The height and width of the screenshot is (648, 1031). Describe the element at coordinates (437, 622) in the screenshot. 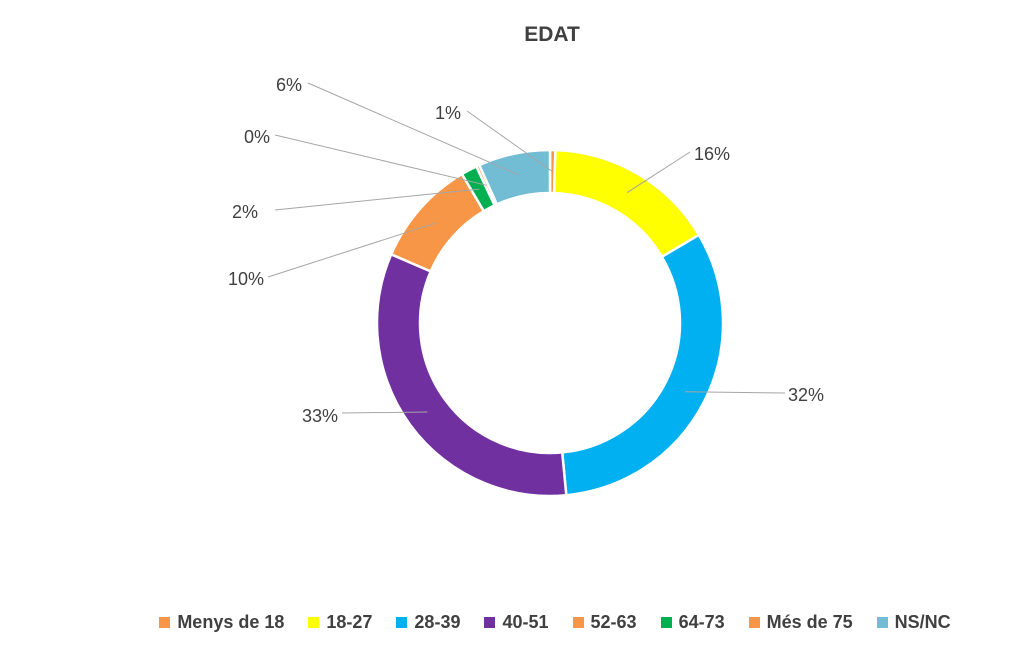

I see `legend-label: 28-39` at that location.